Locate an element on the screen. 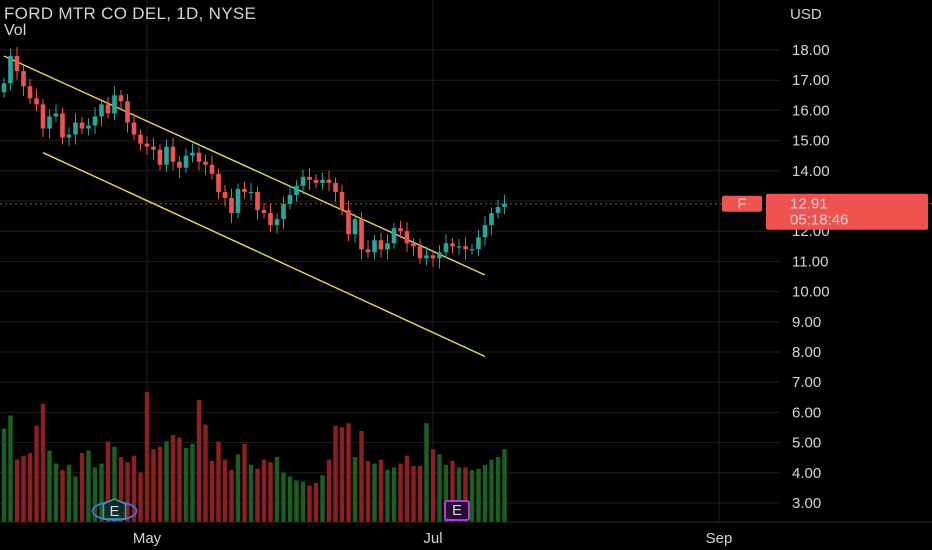 The image size is (932, 550). time-tick-label: May is located at coordinates (147, 538).